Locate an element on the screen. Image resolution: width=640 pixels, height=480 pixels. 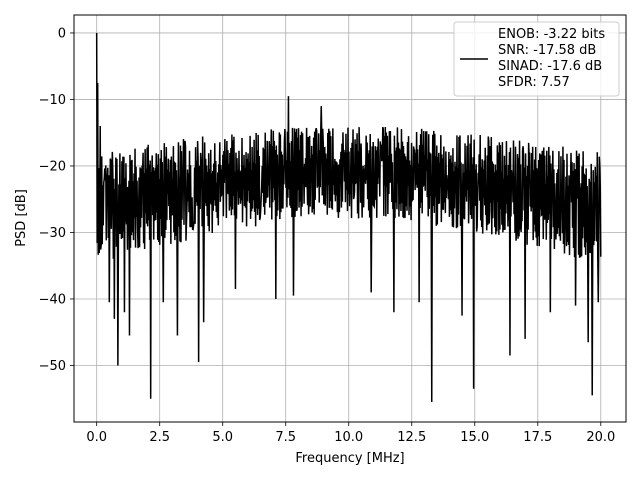
legend-entry-enob: ENOB: -3.22 bits is located at coordinates (551, 34).